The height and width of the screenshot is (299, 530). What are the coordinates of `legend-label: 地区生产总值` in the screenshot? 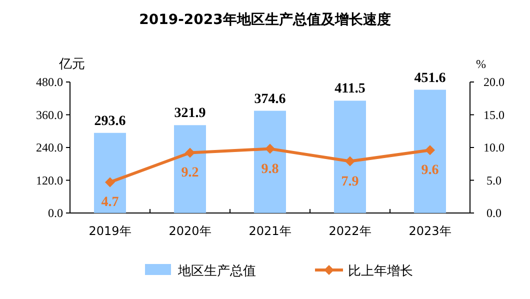 It's located at (216, 271).